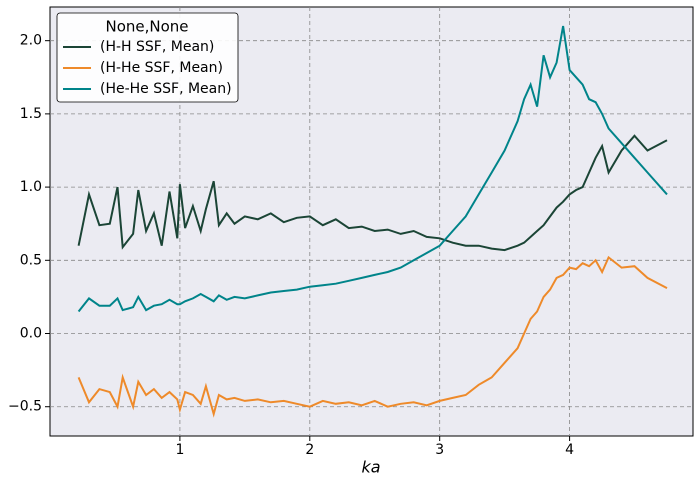  What do you see at coordinates (31, 114) in the screenshot?
I see `y-tick-label: 1.5` at bounding box center [31, 114].